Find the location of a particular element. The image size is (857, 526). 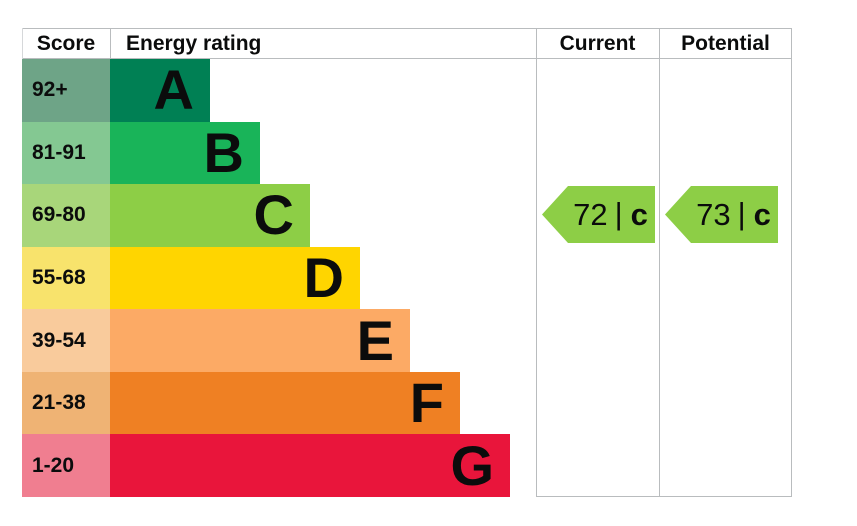

band-bar: E is located at coordinates (260, 340).